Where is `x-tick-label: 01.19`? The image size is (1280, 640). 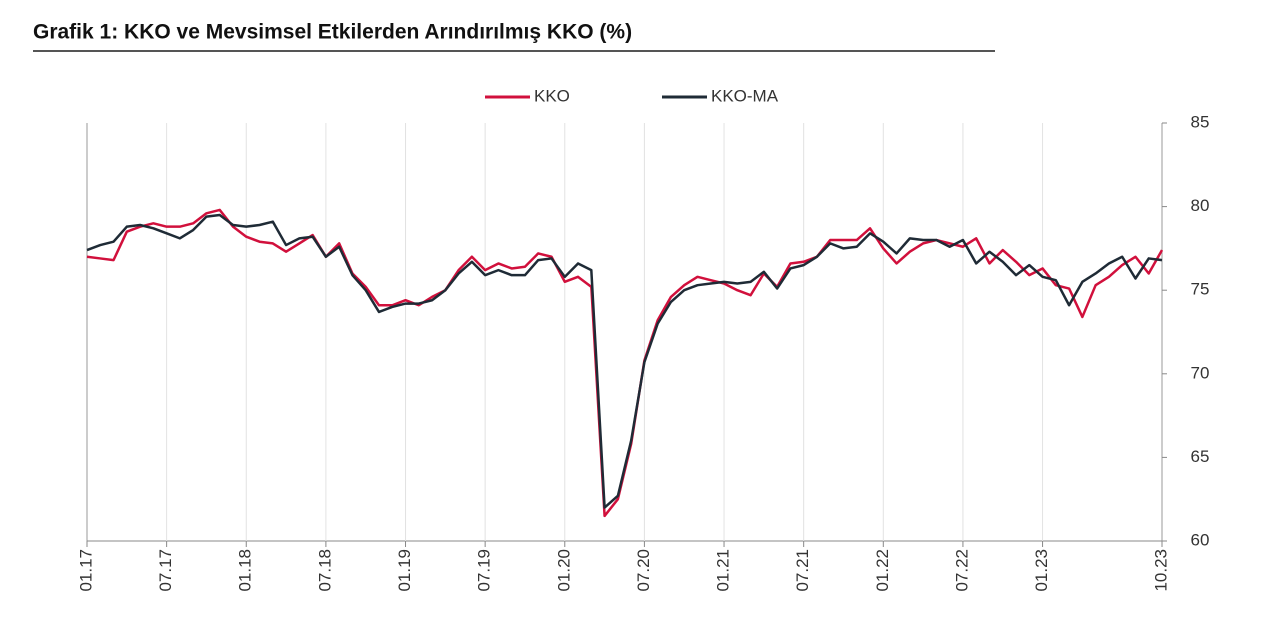 x-tick-label: 01.19 is located at coordinates (404, 570).